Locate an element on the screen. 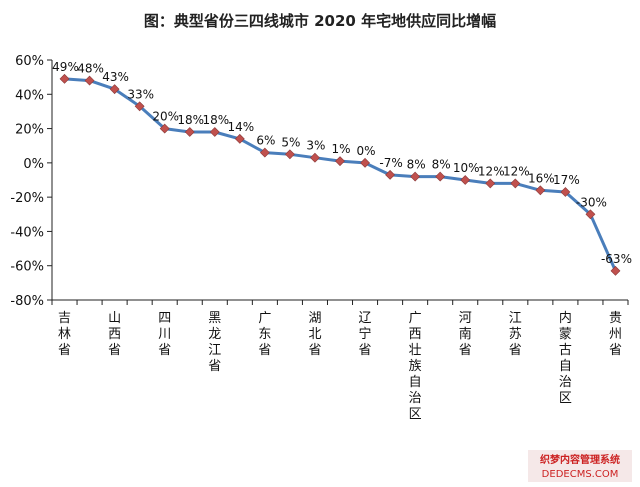 The height and width of the screenshot is (487, 640). watermark-logo-text: 织梦内容管理系统 is located at coordinates (580, 459).